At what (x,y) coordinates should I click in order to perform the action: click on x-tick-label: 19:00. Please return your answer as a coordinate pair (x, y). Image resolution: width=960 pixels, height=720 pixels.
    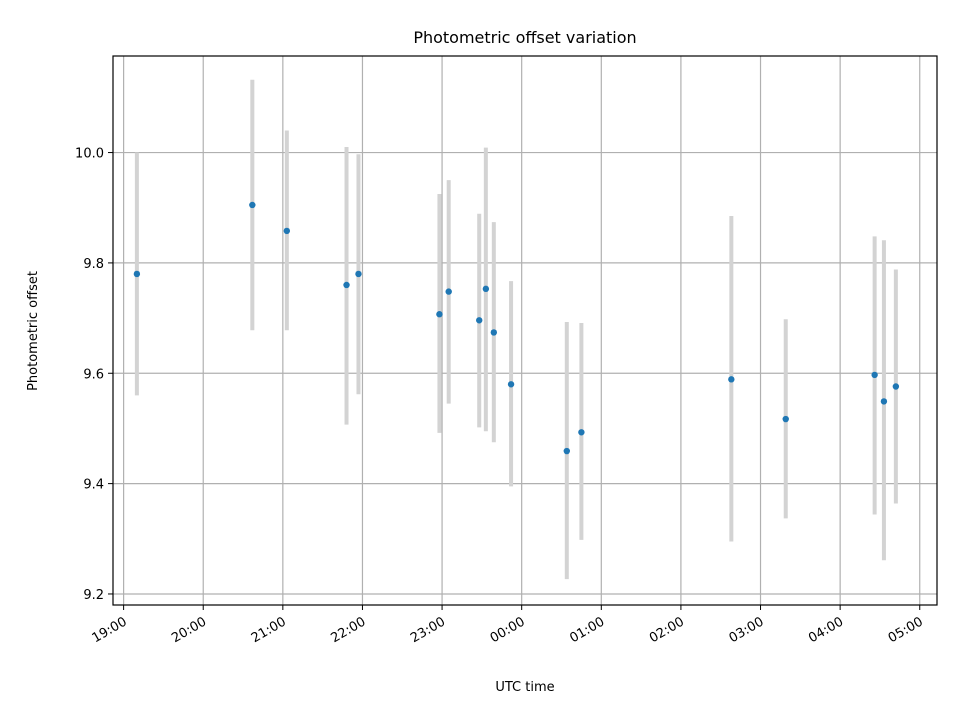
    Looking at the image, I should click on (110, 630).